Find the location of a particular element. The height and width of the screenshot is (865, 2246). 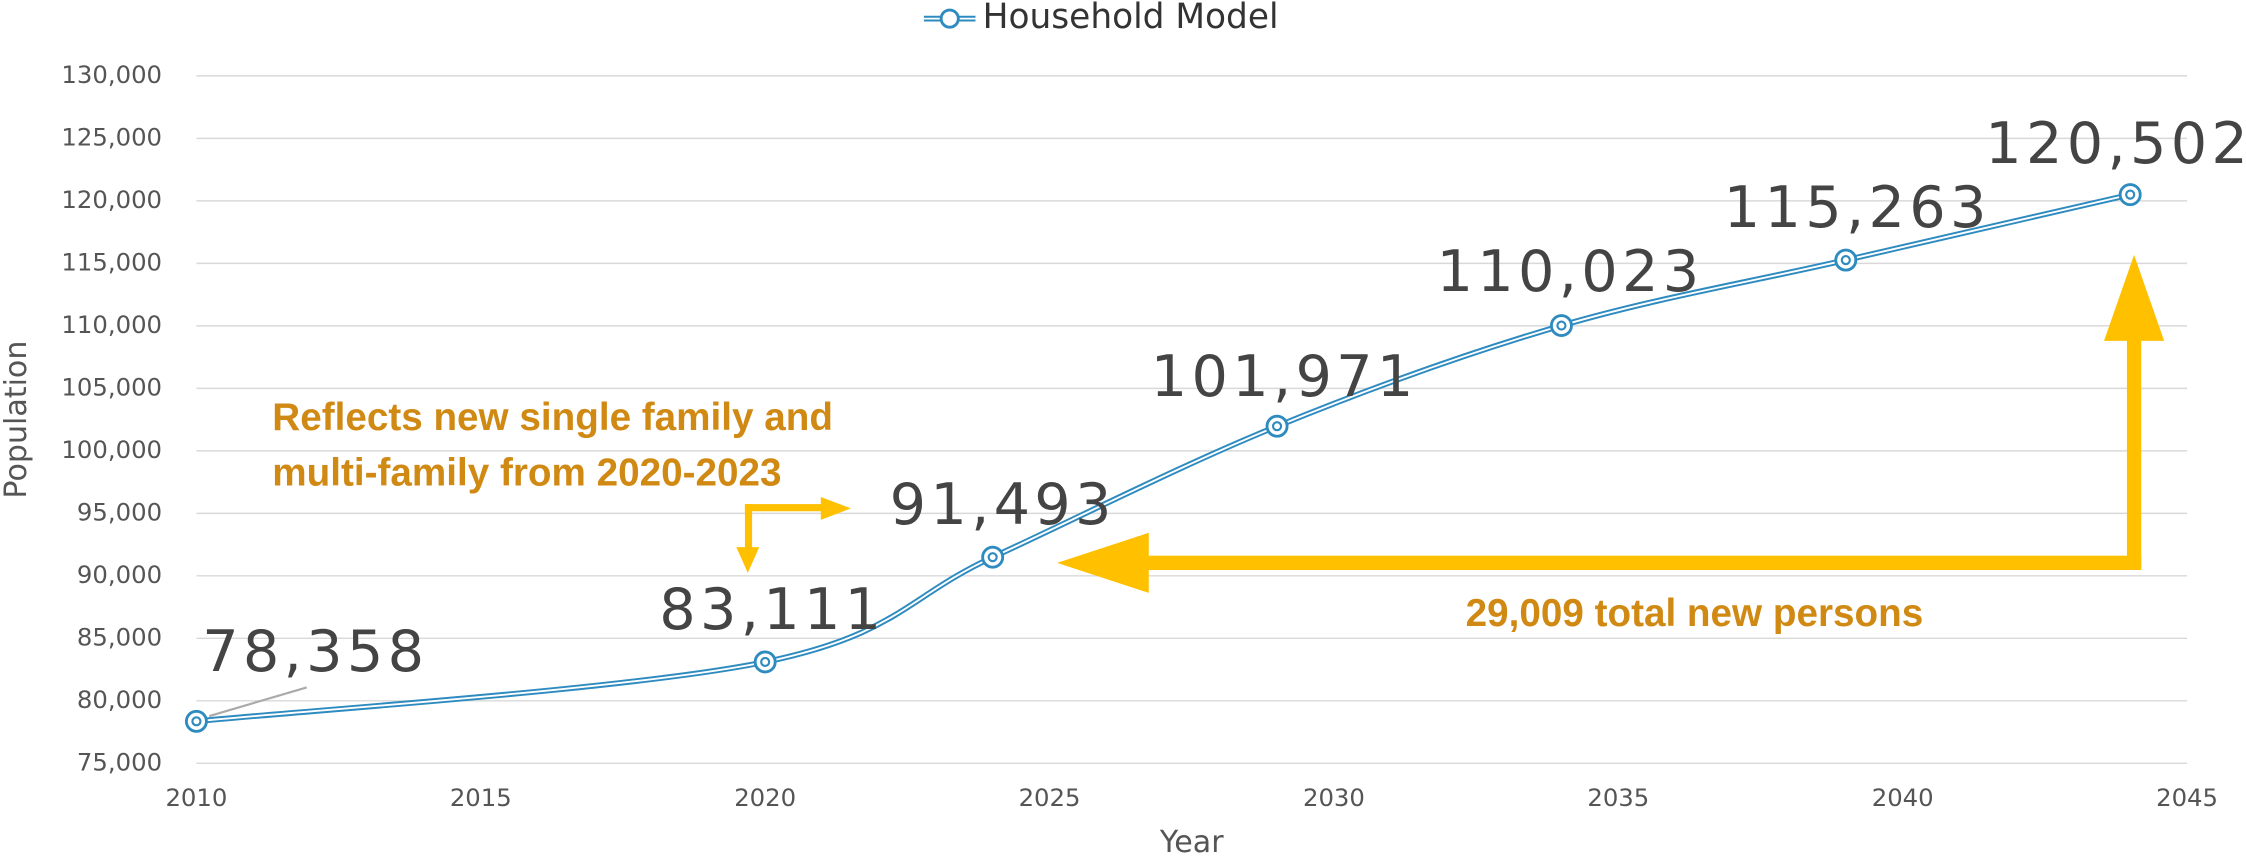

y-tick-label: 90,000 is located at coordinates (119, 574).